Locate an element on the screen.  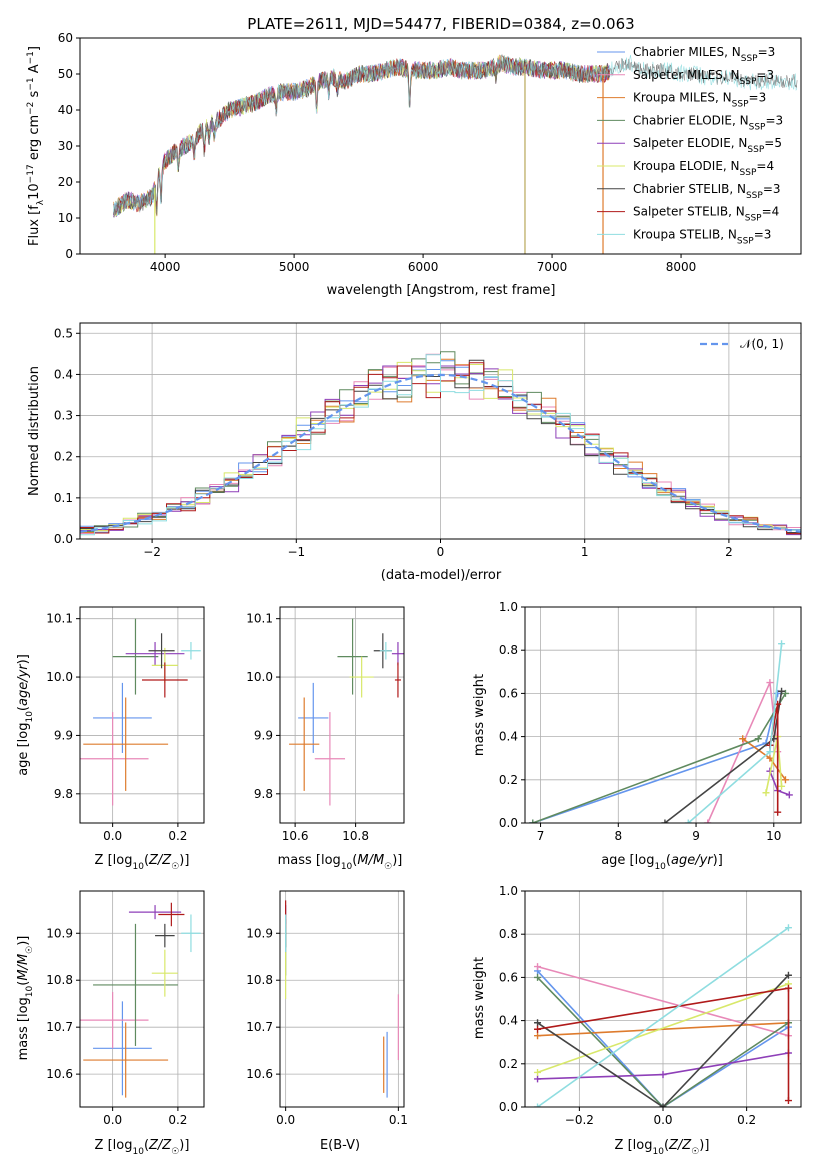
legend-entry: Kroupa STELIB, NSSP=3 is located at coordinates (684, 236).